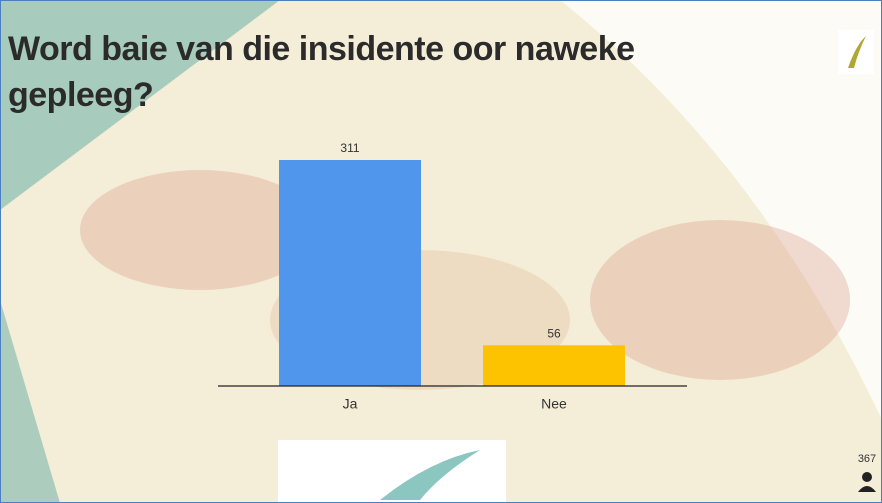 The width and height of the screenshot is (882, 503). Describe the element at coordinates (430, 475) in the screenshot. I see `bottom-logo-mark` at that location.